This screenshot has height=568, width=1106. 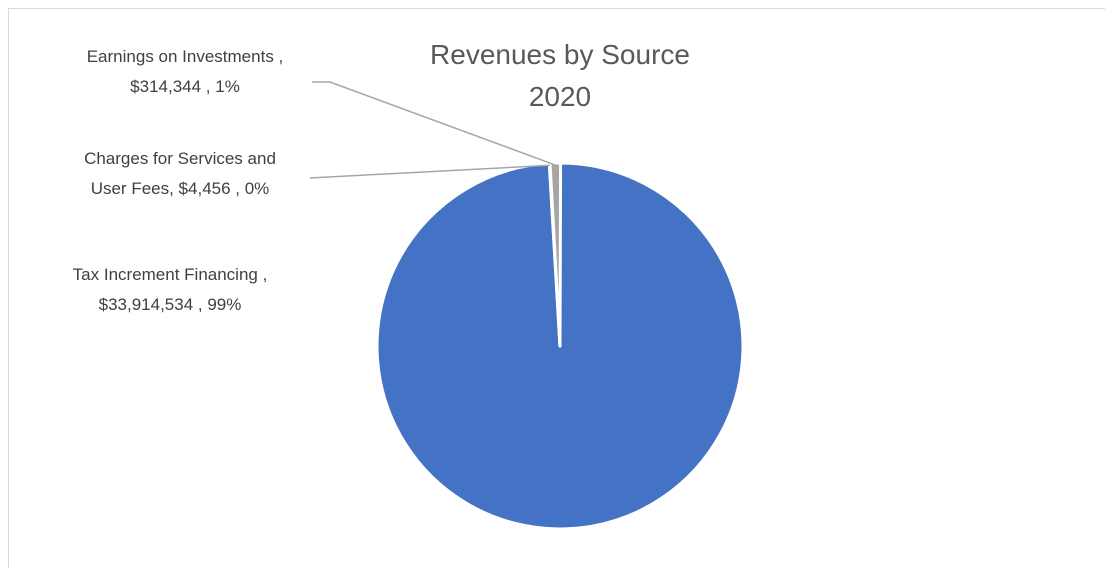 I want to click on data-label-tif-line-1: Tax Increment Financing ,, so click(x=170, y=274).